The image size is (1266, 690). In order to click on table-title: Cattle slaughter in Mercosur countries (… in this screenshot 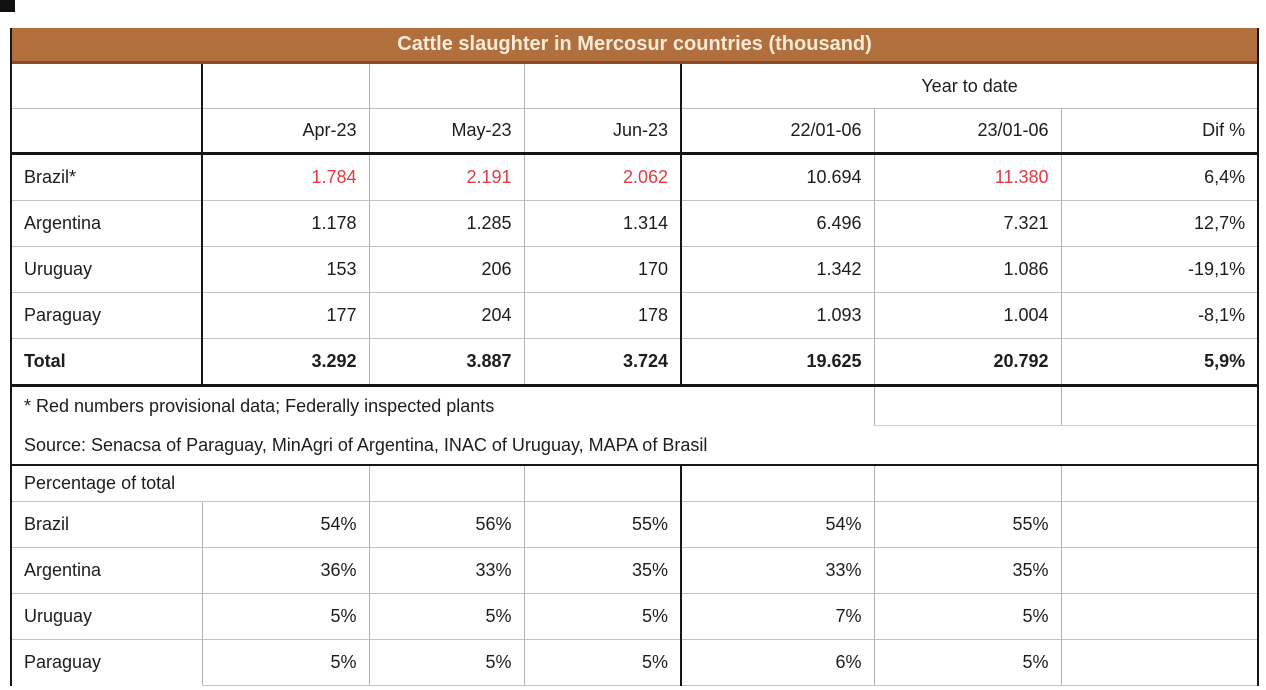, I will do `click(635, 46)`.